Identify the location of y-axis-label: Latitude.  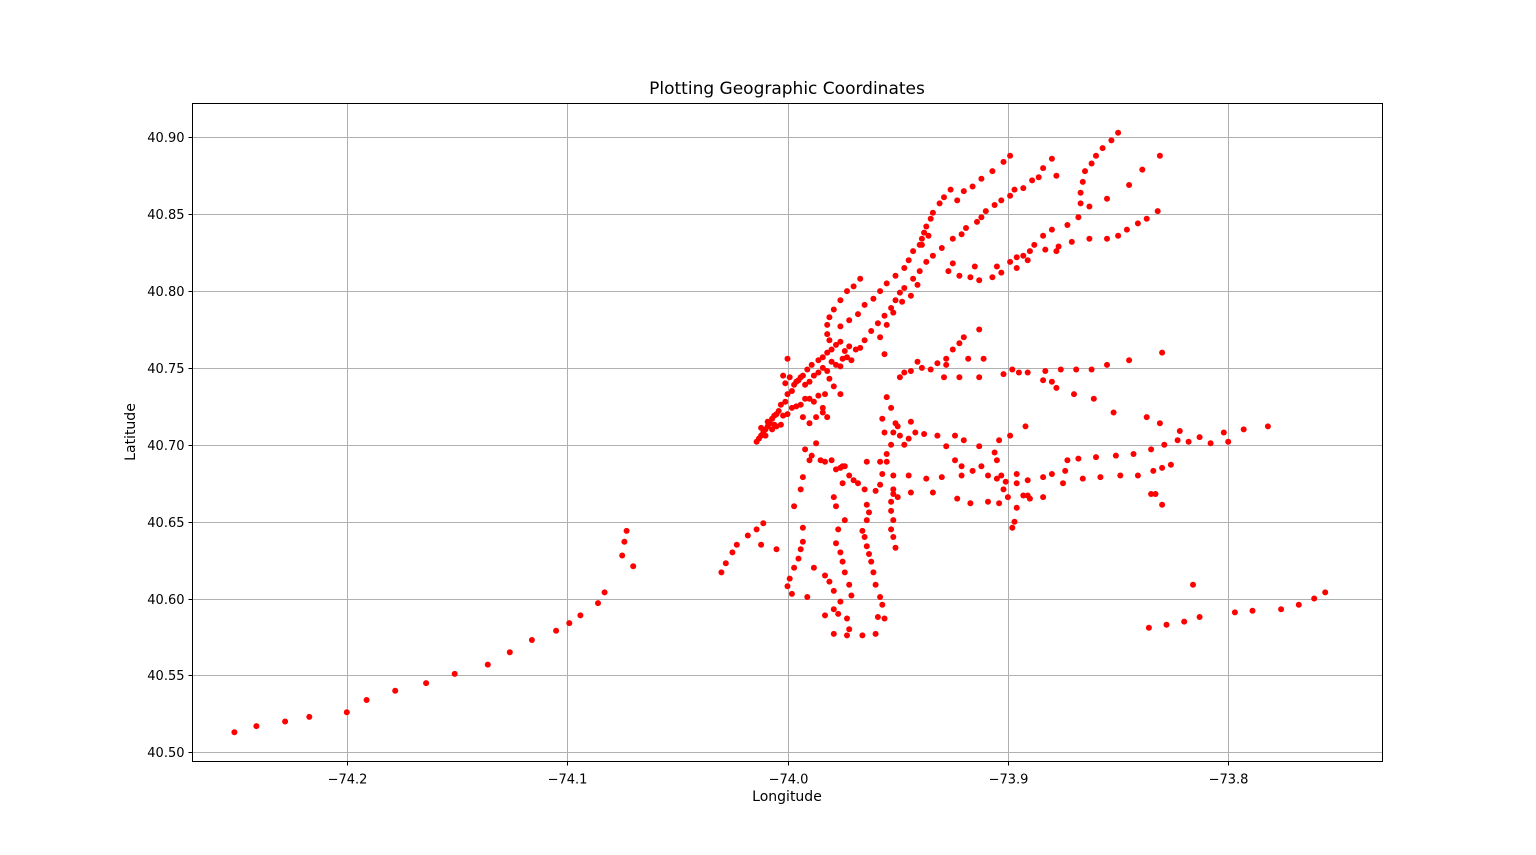
(131, 432).